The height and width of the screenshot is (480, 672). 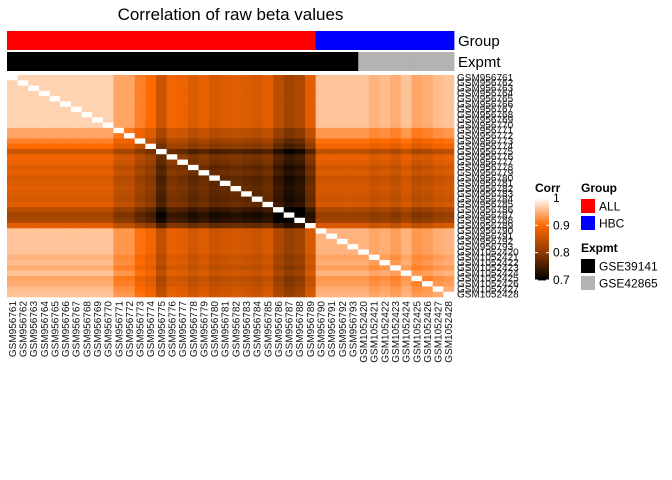 What do you see at coordinates (485, 136) in the screenshot?
I see `row-label: GSM956772` at bounding box center [485, 136].